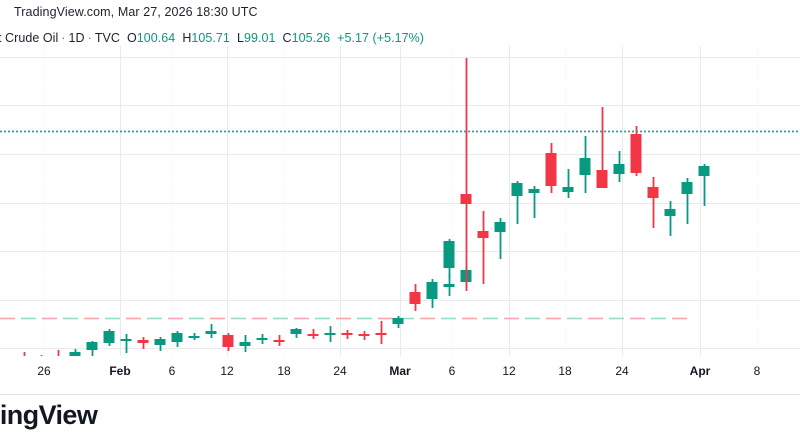  Describe the element at coordinates (259, 38) in the screenshot. I see `legend-low-value: 99.01` at that location.